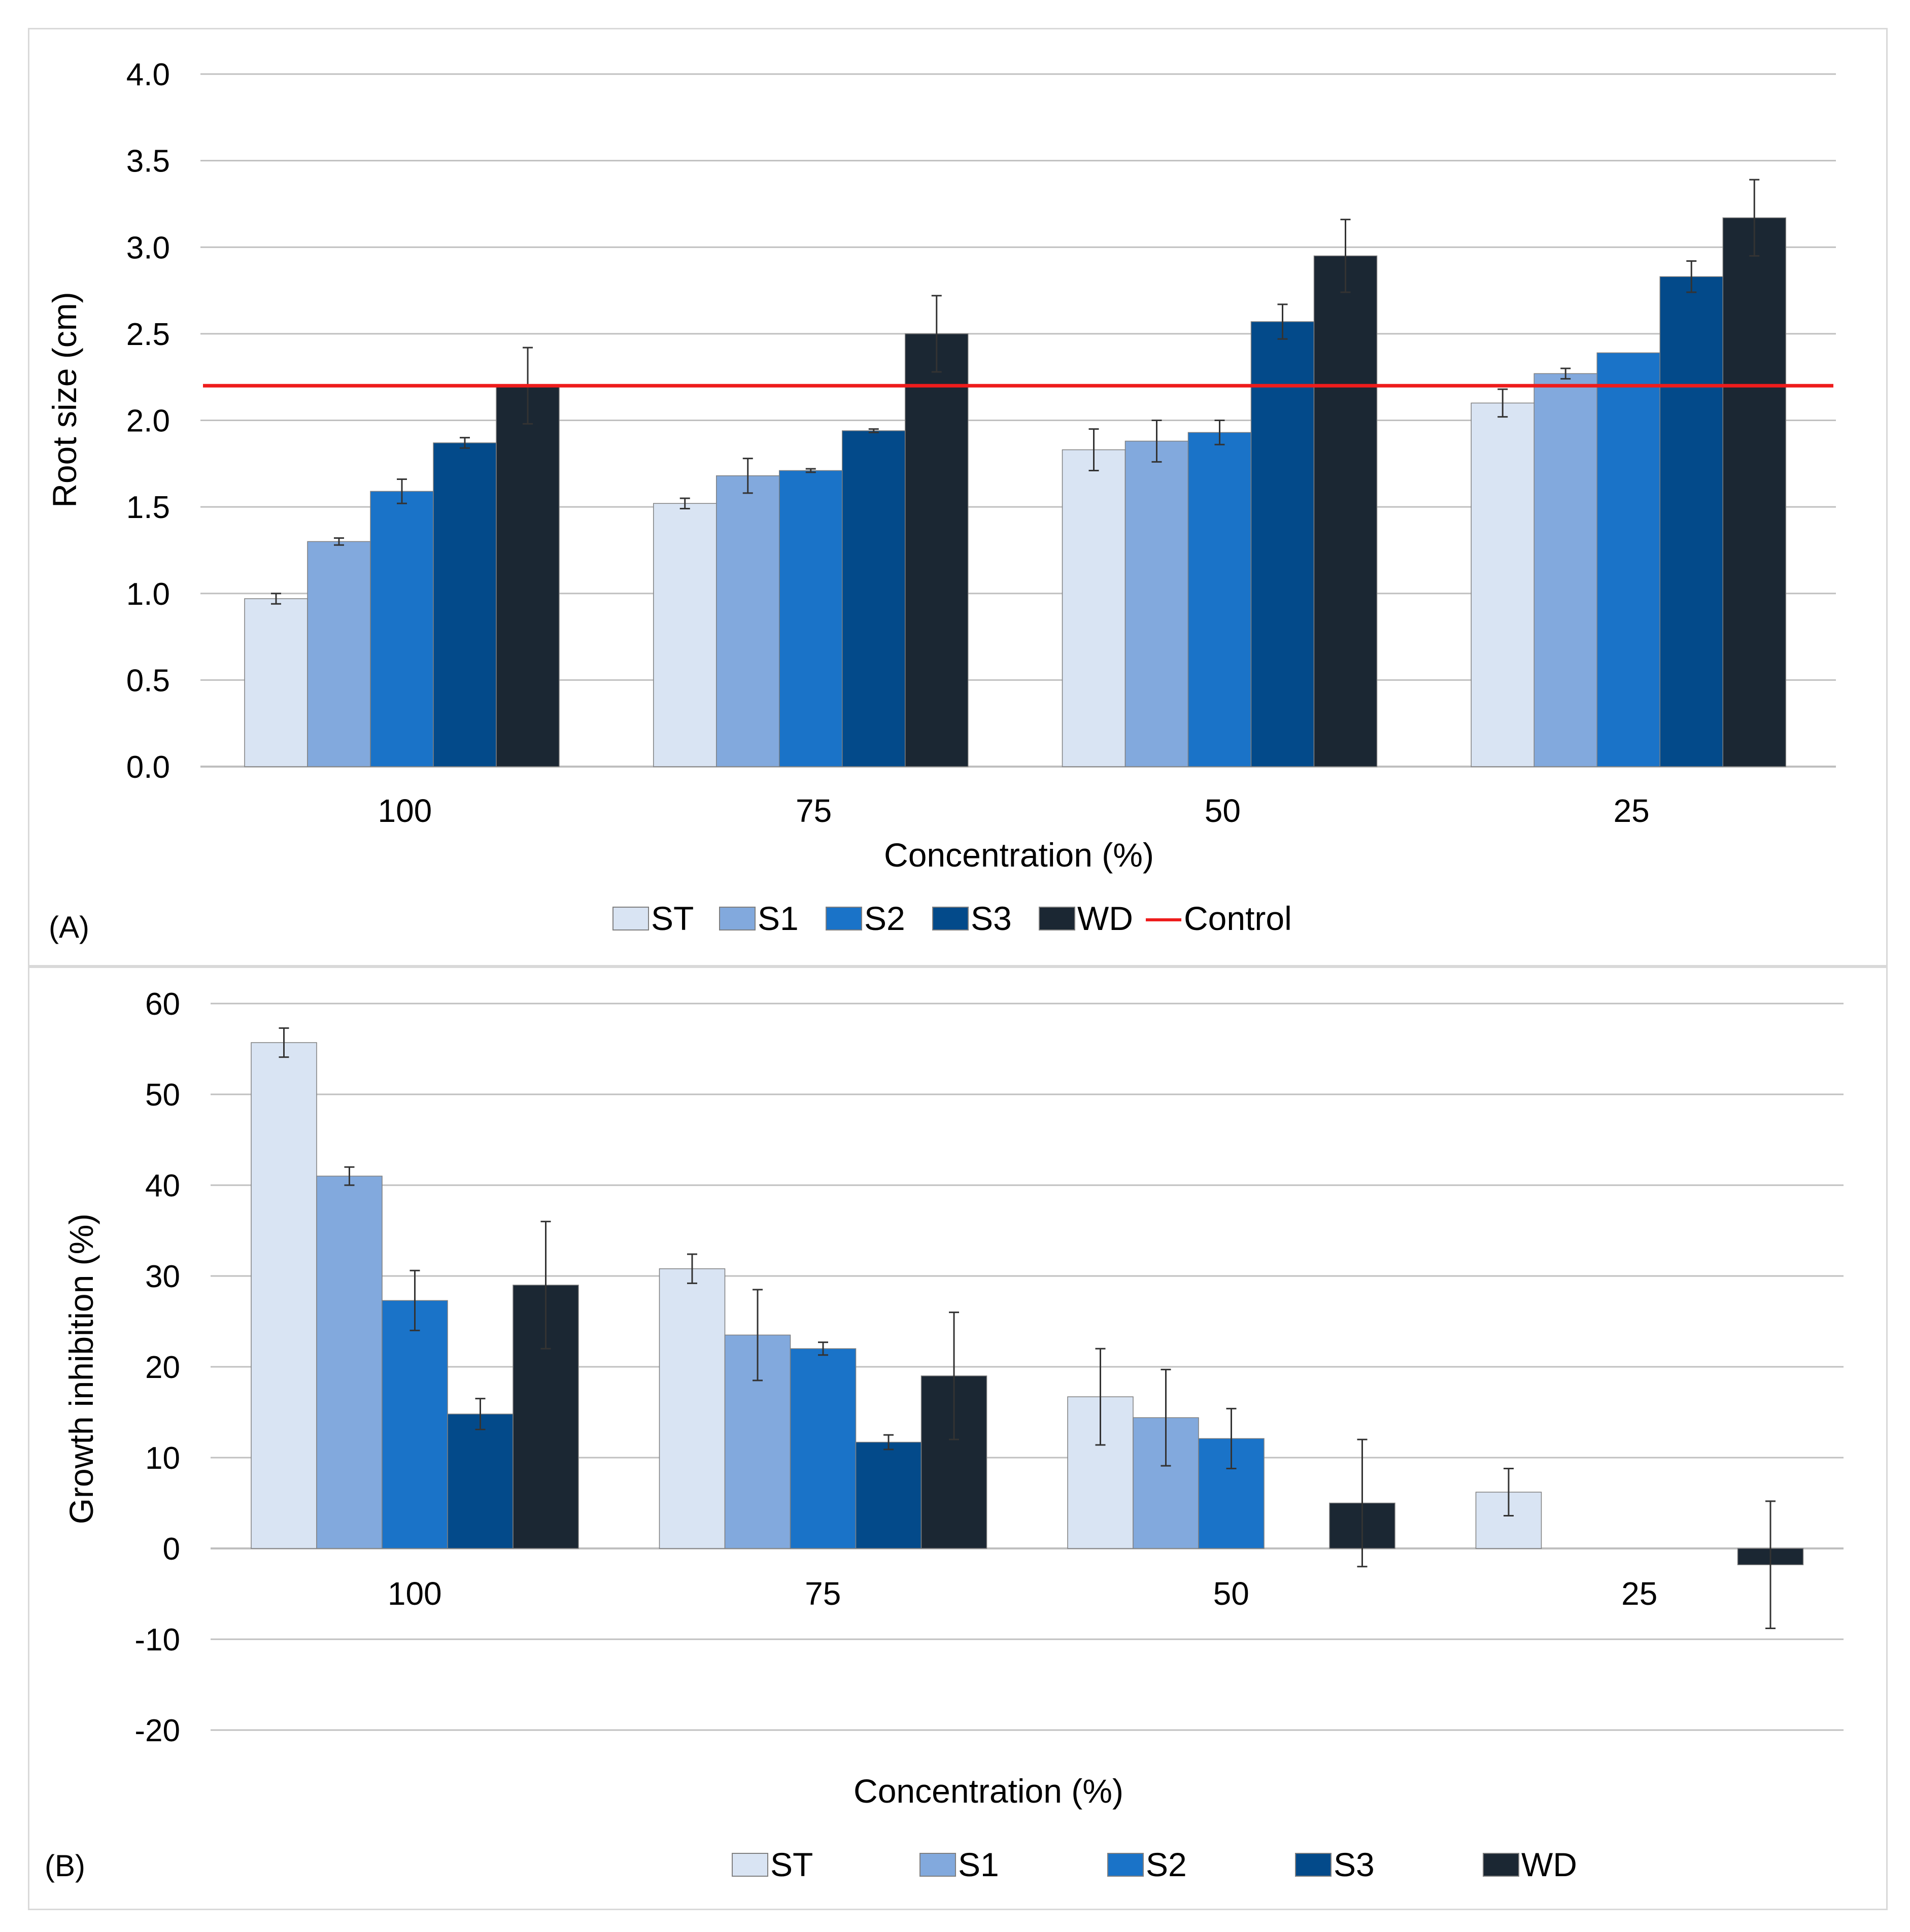 This screenshot has height=1932, width=1910. What do you see at coordinates (148, 161) in the screenshot?
I see `y-tick-label: 3.5` at bounding box center [148, 161].